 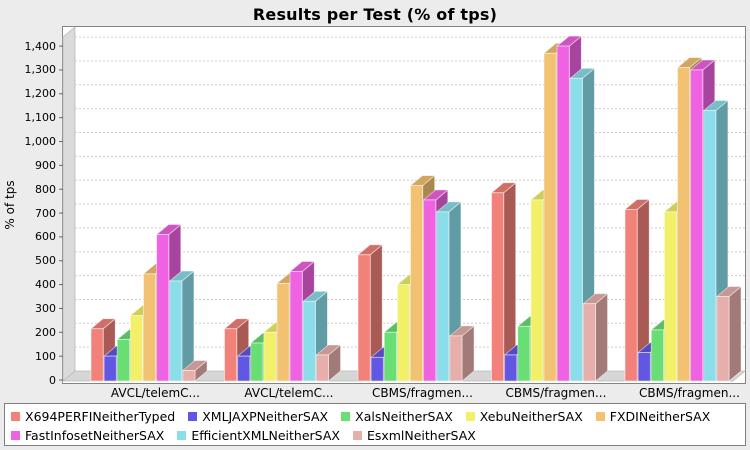 I want to click on legend-item: X694PERFINeitherTyped, so click(x=93, y=416).